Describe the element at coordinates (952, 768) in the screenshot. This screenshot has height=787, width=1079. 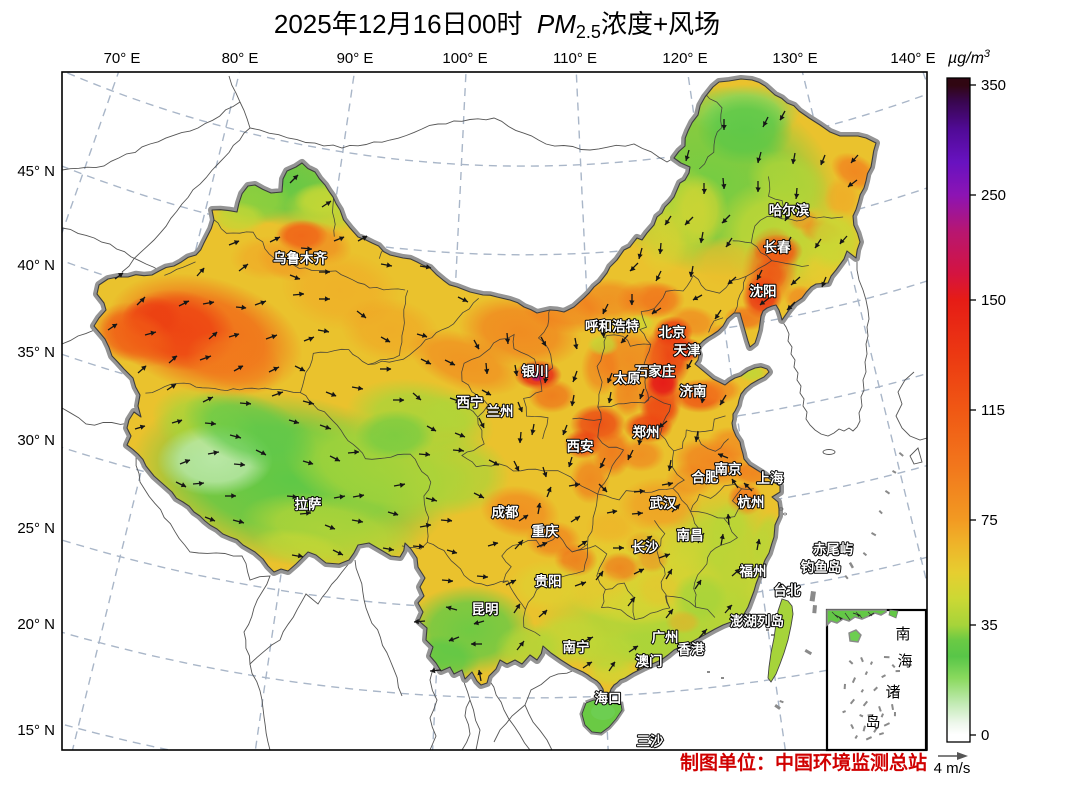
I see `svg-text: 4 m/s` at that location.